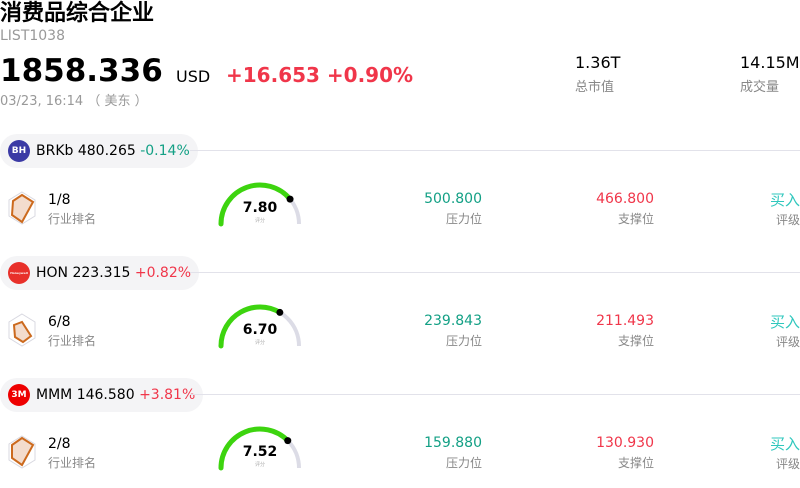 The width and height of the screenshot is (800, 488). I want to click on stock-price: 223.315, so click(101, 273).